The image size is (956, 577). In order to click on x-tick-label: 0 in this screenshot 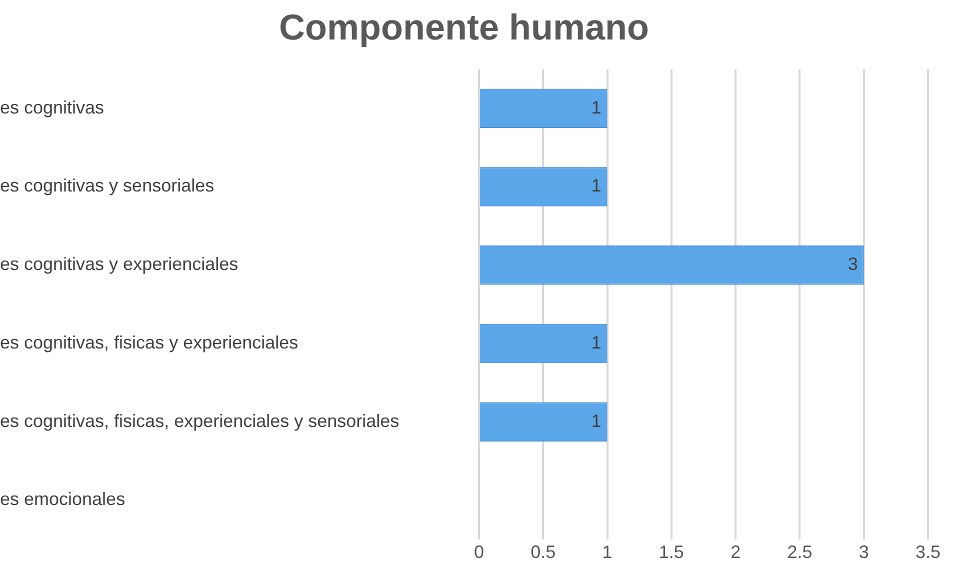, I will do `click(479, 552)`.